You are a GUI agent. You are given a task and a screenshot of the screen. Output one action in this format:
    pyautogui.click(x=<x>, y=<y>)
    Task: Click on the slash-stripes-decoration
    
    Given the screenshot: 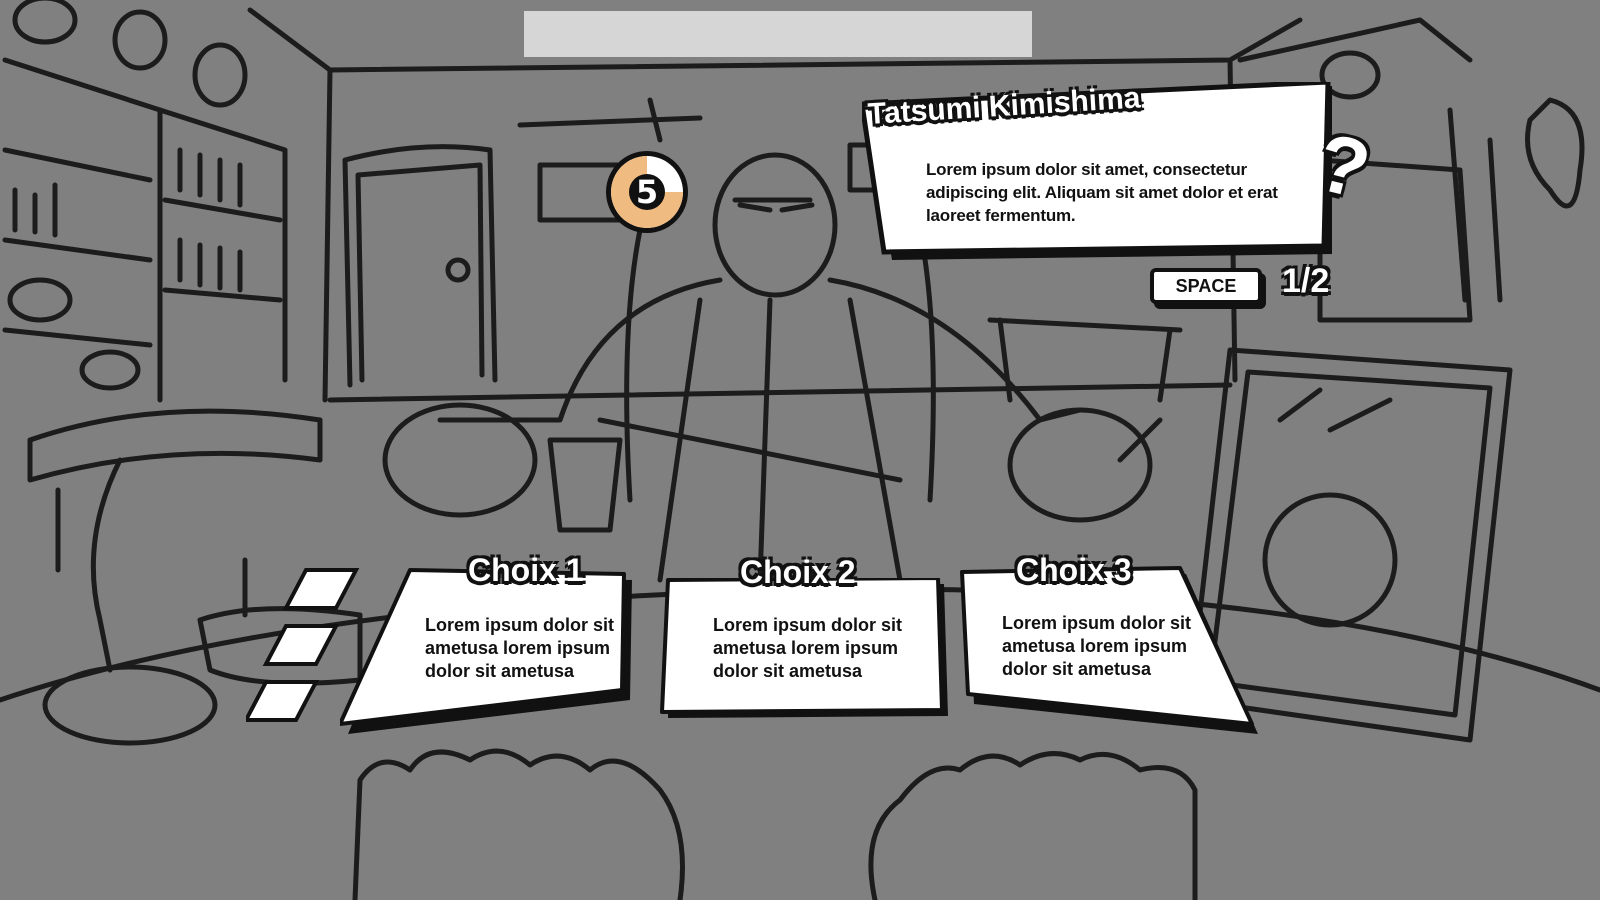 What is the action you would take?
    pyautogui.click(x=303, y=645)
    